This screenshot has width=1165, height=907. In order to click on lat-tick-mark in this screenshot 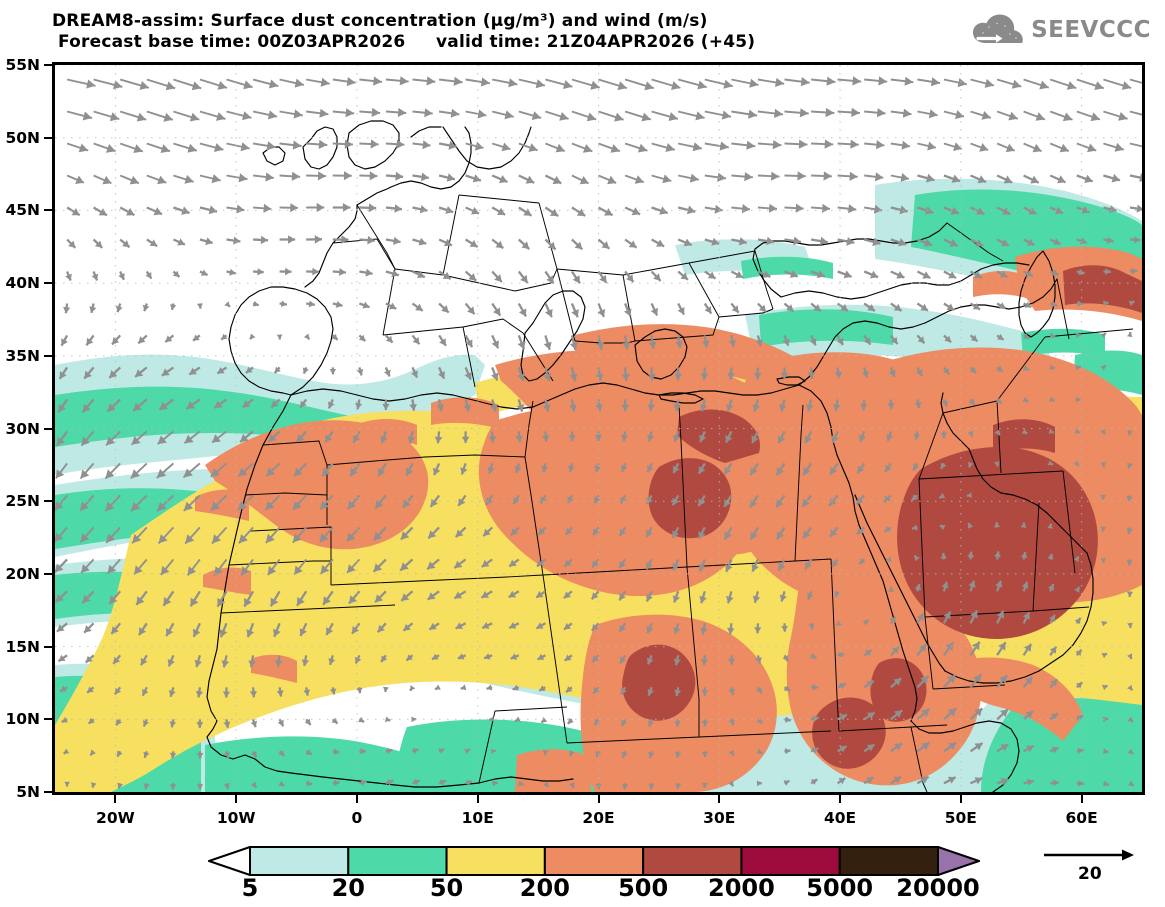, I will do `click(48, 646)`.